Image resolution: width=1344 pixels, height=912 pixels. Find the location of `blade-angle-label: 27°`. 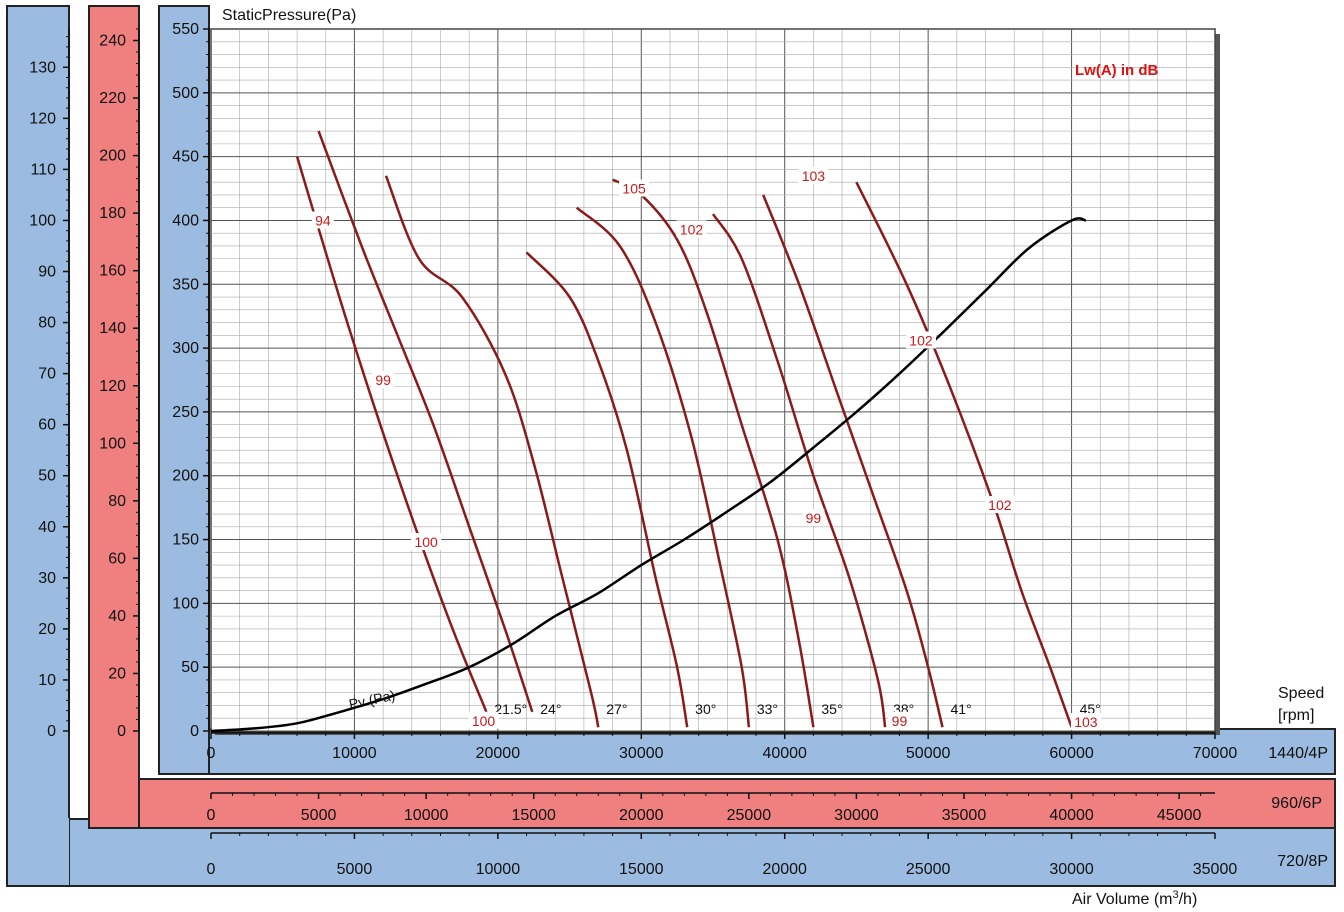

blade-angle-label: 27° is located at coordinates (616, 709).